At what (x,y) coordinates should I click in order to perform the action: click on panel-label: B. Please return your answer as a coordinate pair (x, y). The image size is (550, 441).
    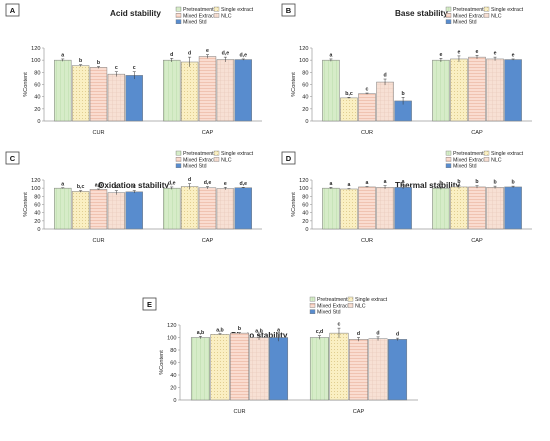
    Looking at the image, I should click on (289, 10).